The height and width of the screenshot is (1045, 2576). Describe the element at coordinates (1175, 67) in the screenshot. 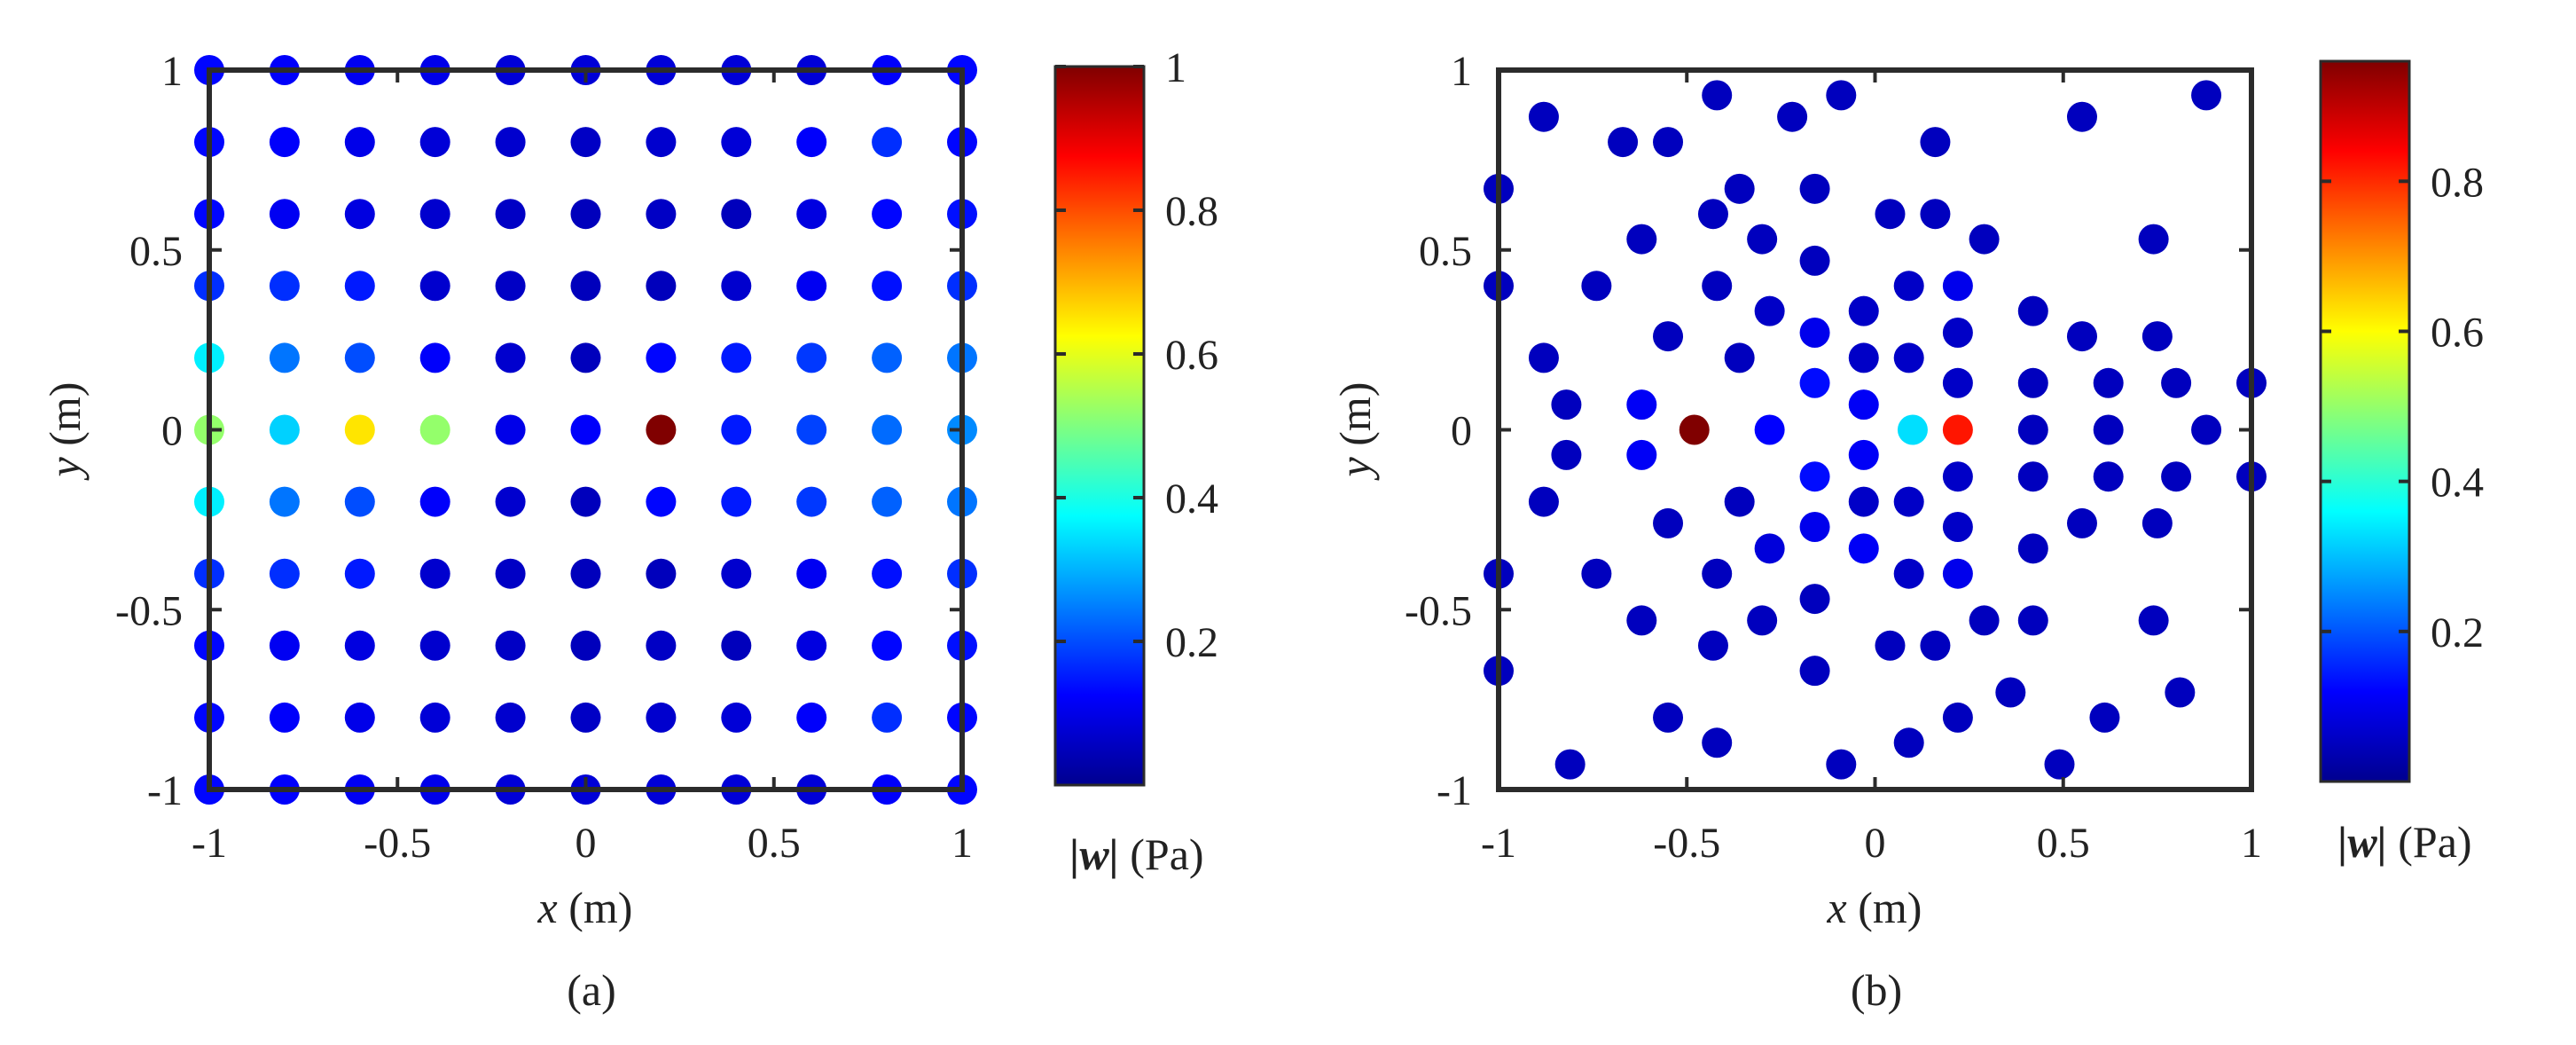

I see `panel-a-colorbar-tick-label: 1` at that location.